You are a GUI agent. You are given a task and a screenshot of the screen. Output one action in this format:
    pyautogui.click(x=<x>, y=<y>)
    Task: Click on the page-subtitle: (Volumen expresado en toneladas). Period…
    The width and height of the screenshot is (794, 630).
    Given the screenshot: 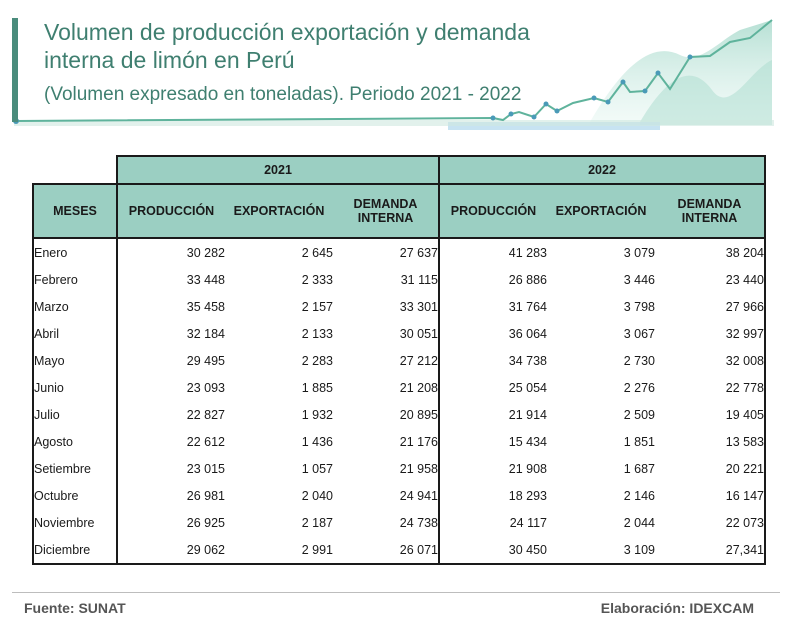 What is the action you would take?
    pyautogui.click(x=283, y=94)
    